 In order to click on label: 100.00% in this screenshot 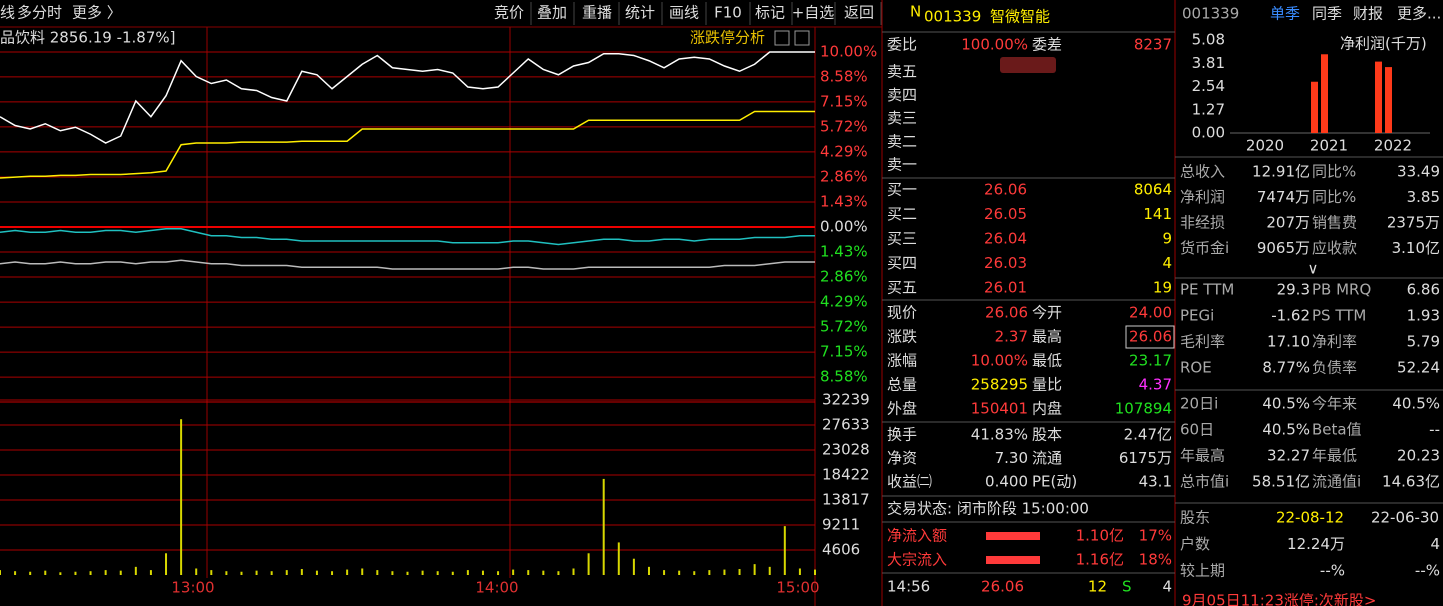, I will do `click(994, 45)`.